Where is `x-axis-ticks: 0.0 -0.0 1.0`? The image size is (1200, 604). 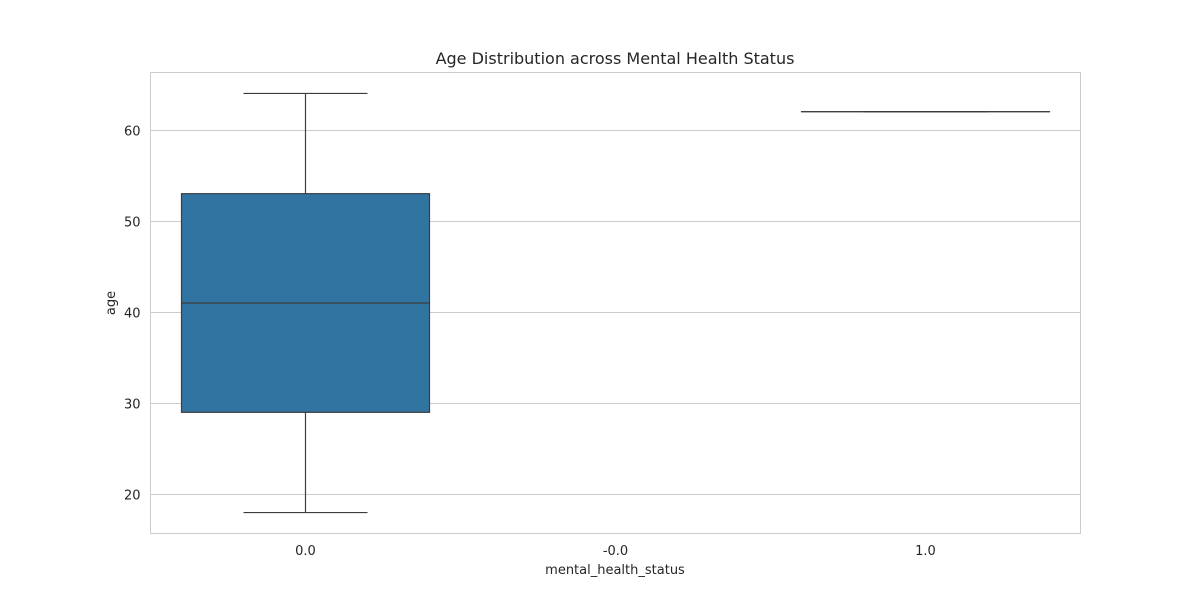 x-axis-ticks: 0.0 -0.0 1.0 is located at coordinates (615, 551).